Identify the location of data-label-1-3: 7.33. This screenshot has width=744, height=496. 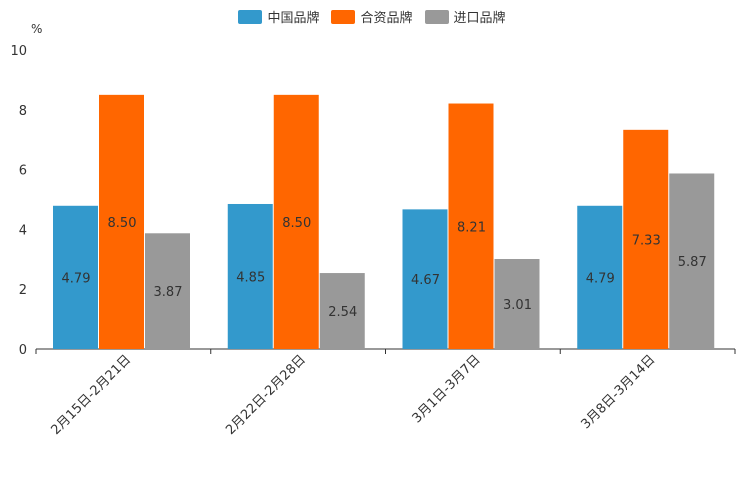
(646, 240).